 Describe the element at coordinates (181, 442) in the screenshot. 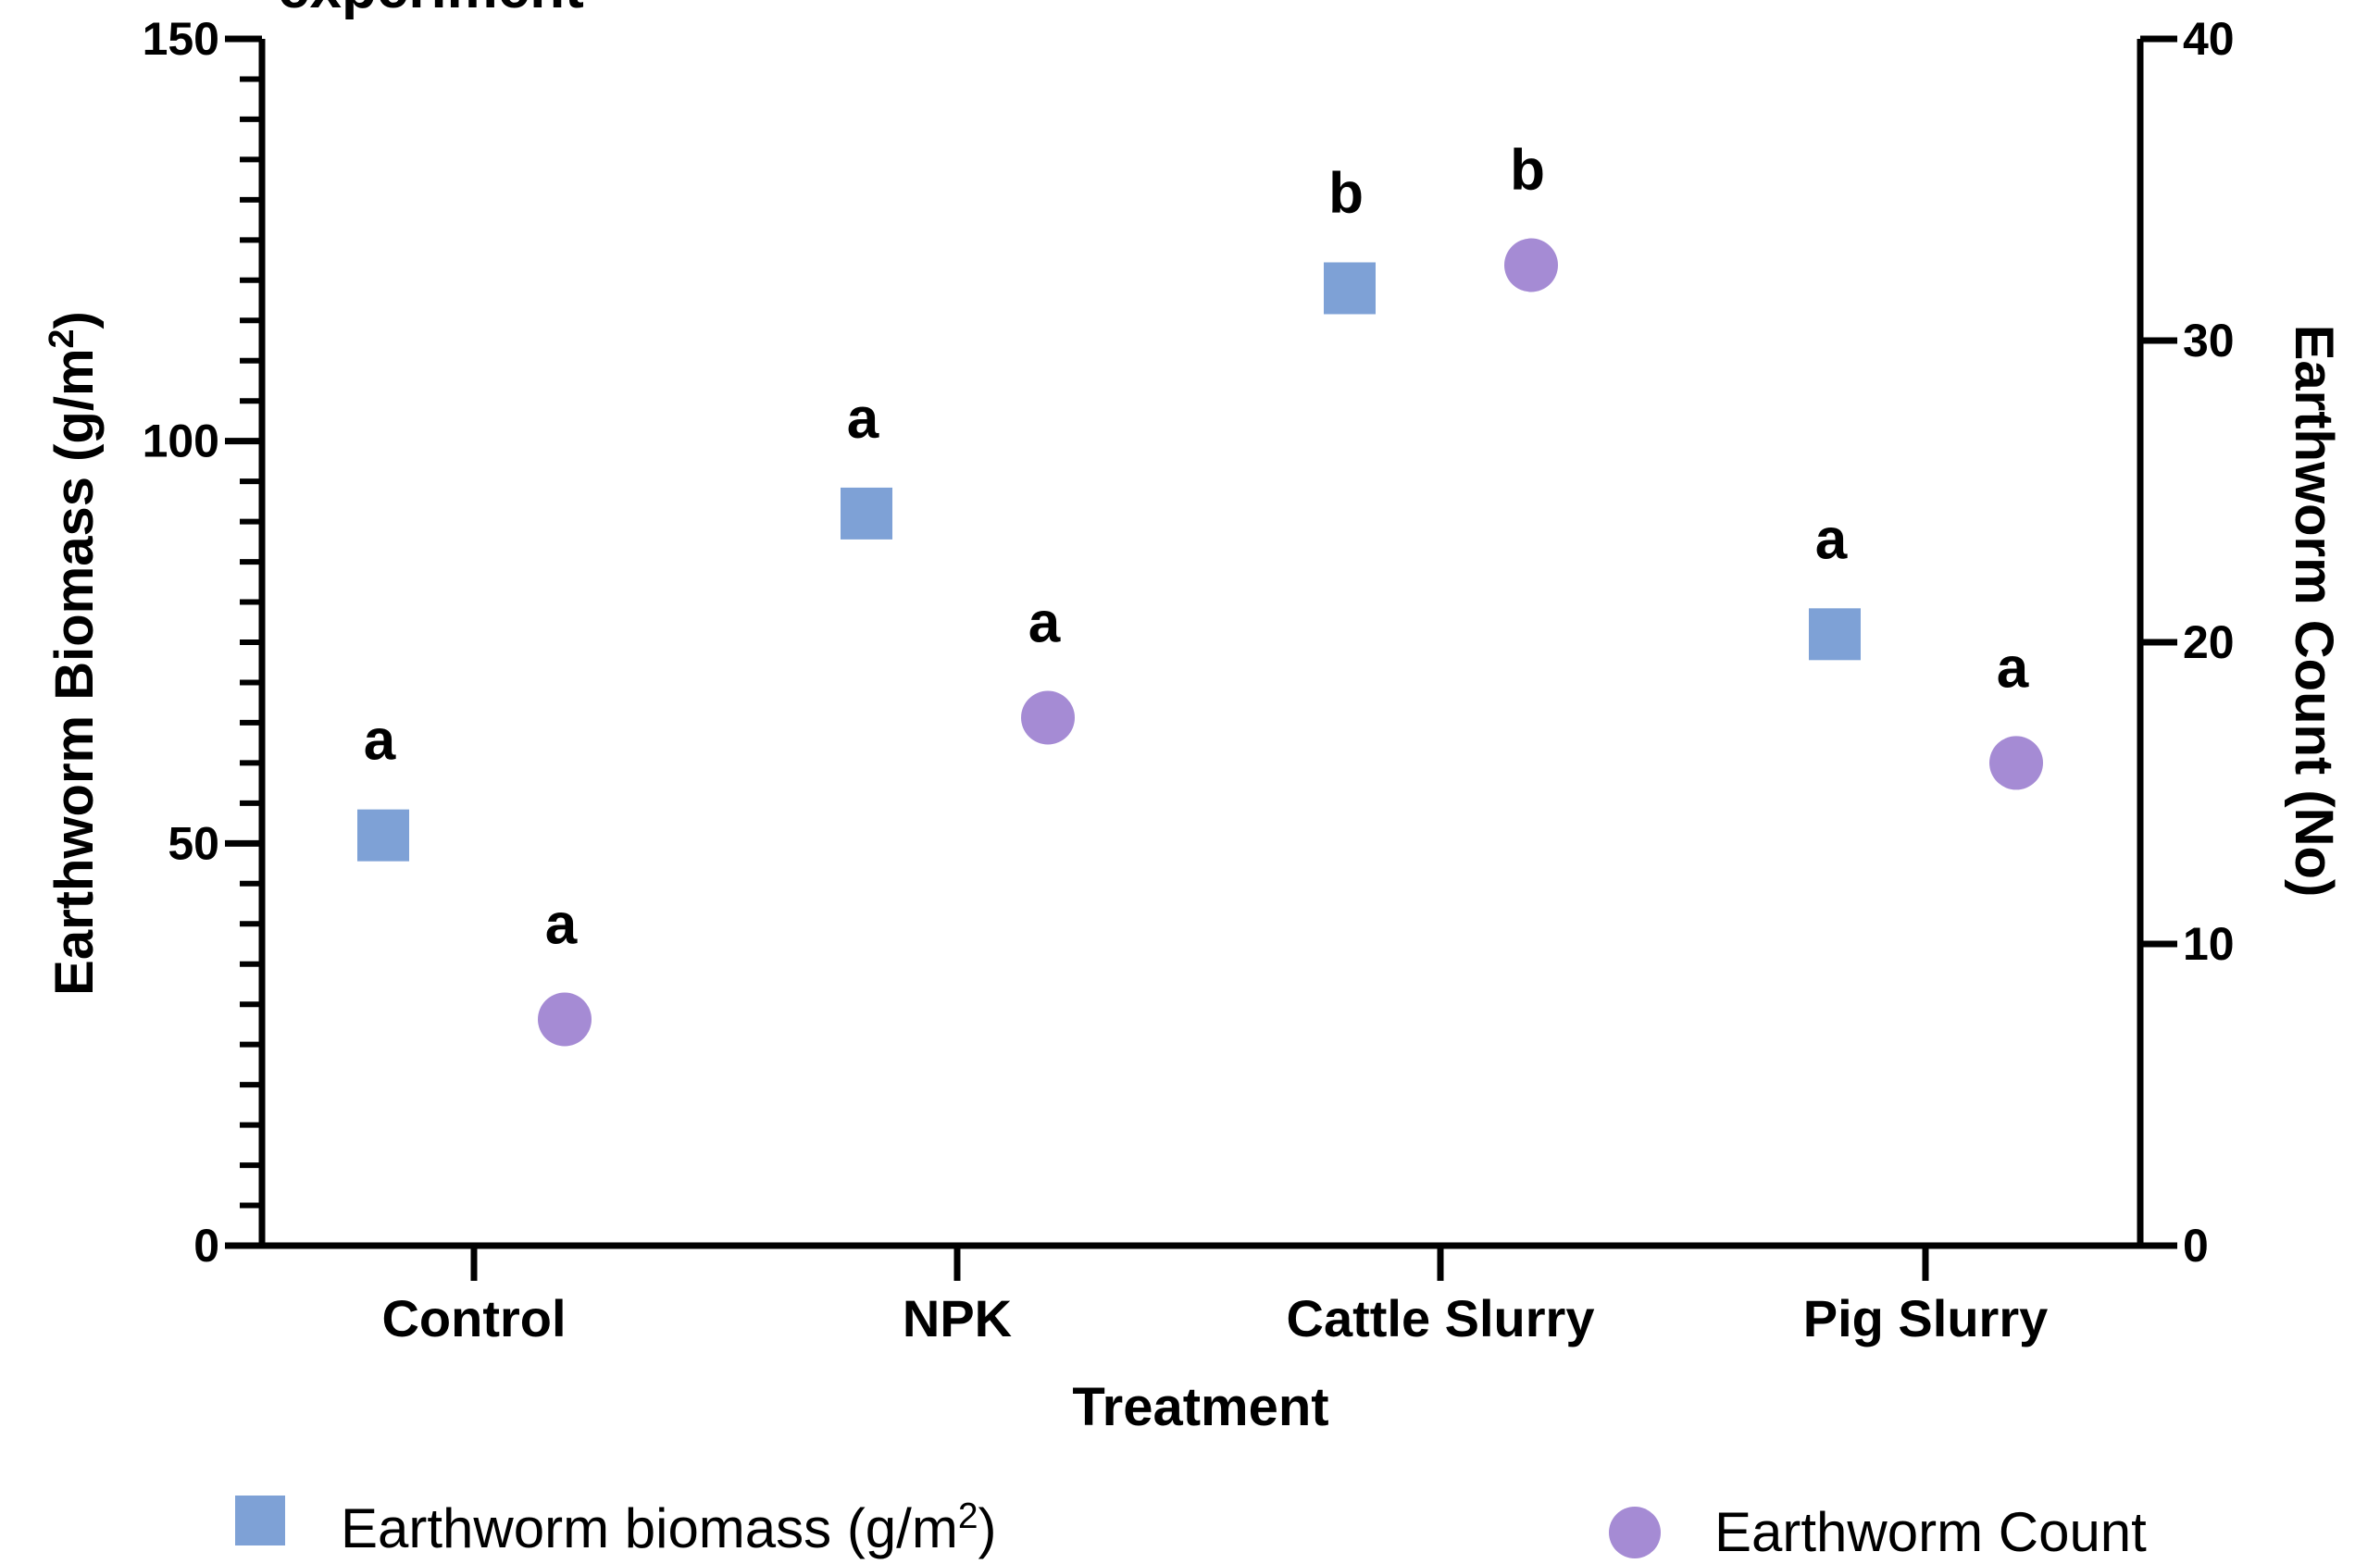

I see `left-tick-label: 100` at that location.